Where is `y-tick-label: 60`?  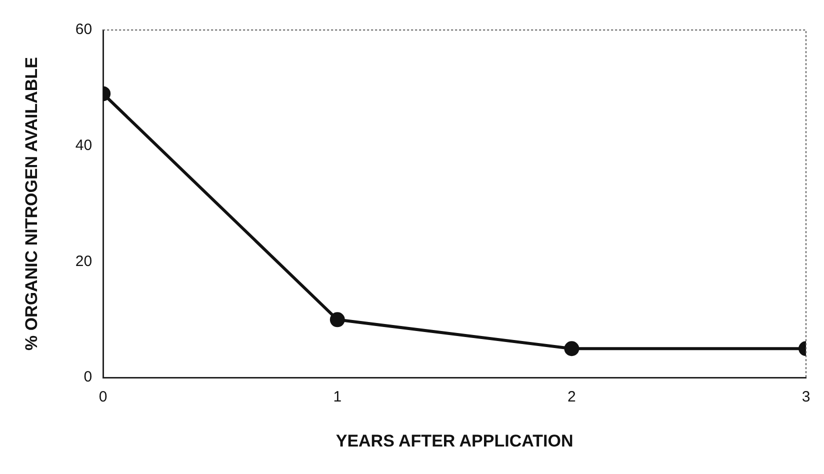
y-tick-label: 60 is located at coordinates (83, 29).